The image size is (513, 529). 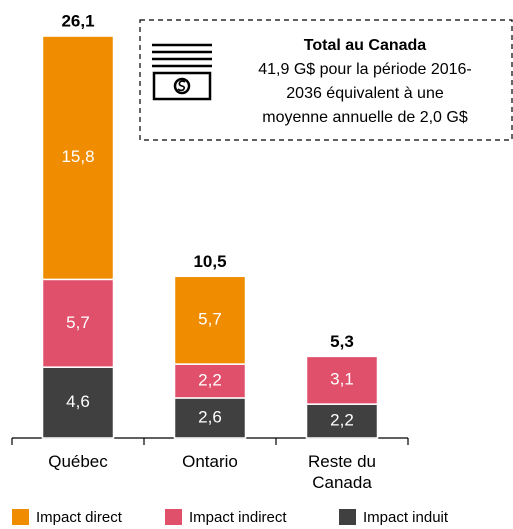 I want to click on x-tick-label: Ontario, so click(x=210, y=461).